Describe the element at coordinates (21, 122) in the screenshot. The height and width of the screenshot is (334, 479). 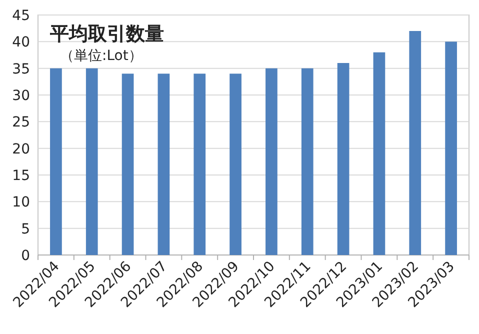
I see `y-tick-label: 25` at that location.